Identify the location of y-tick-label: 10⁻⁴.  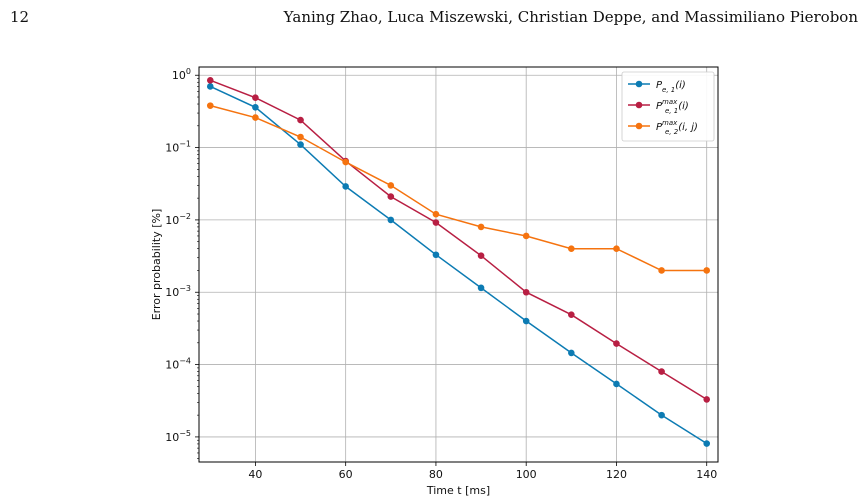
(178, 364).